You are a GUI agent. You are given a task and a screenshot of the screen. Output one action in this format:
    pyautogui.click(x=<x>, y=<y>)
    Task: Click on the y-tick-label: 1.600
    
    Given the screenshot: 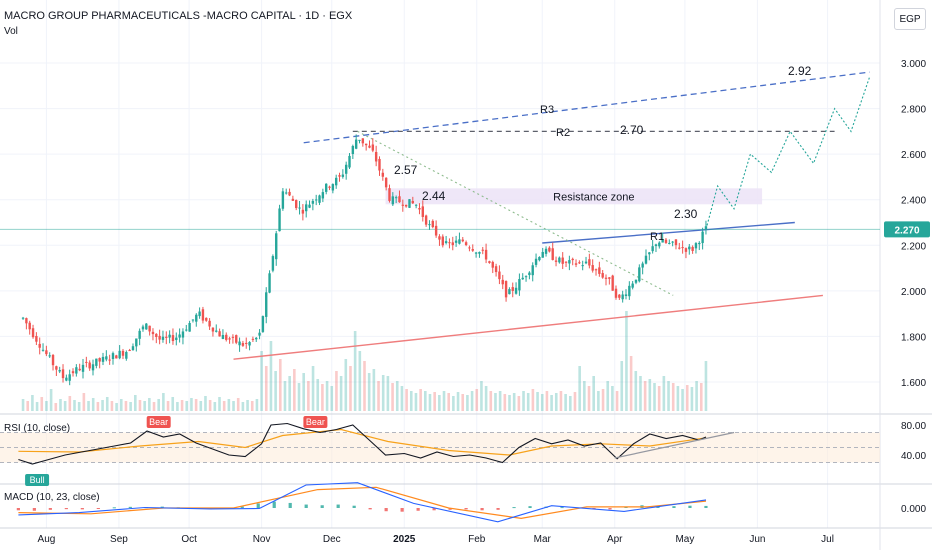 What is the action you would take?
    pyautogui.click(x=913, y=383)
    